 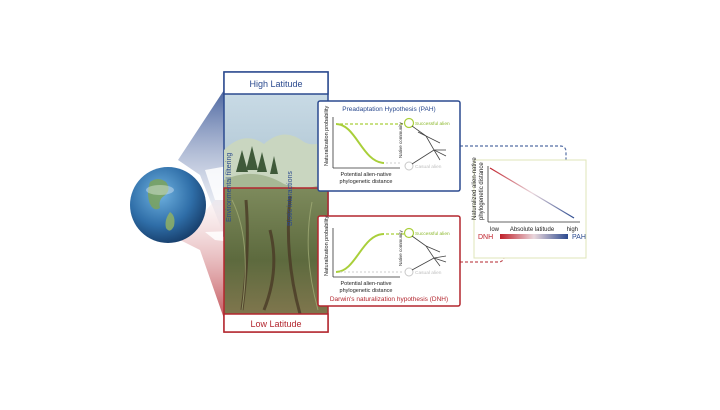 What do you see at coordinates (400, 247) in the screenshot?
I see `dnh-native-community: Native community` at bounding box center [400, 247].